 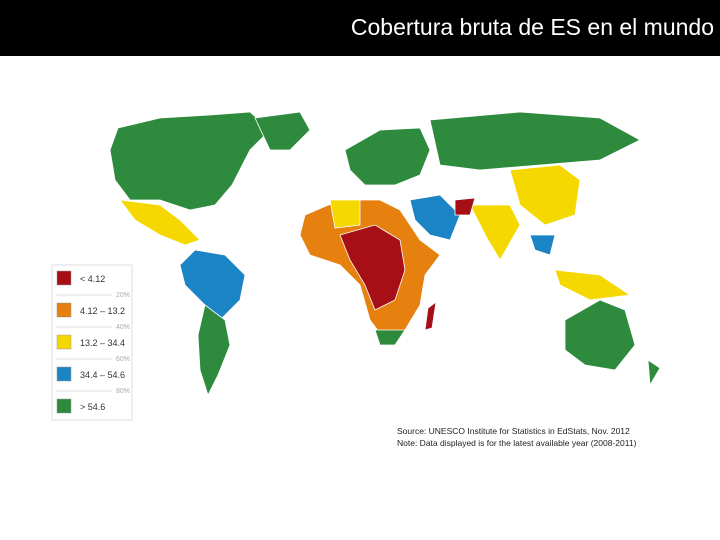 I want to click on legend-break: 60%, so click(x=123, y=359).